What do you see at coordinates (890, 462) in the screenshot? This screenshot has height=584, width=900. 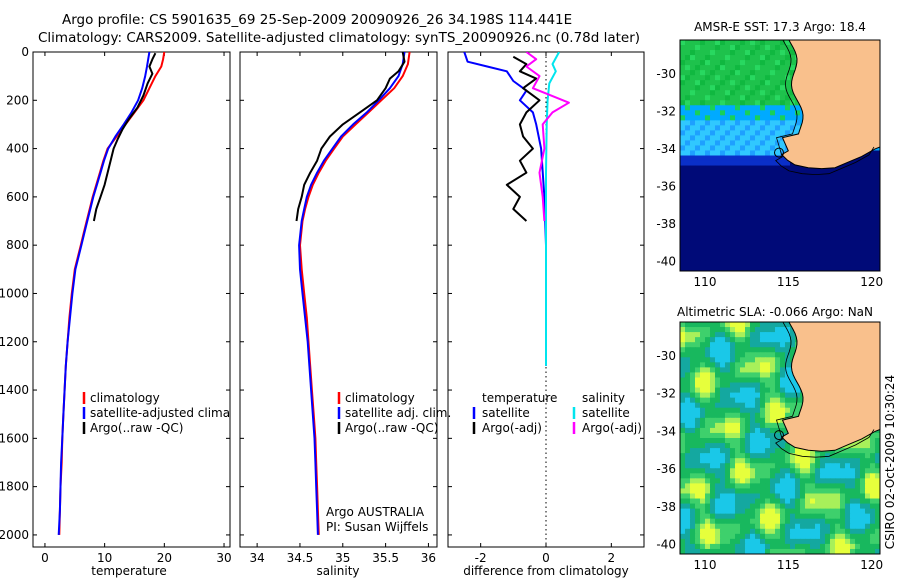 I see `footer-stamp: CSIRO 02-Oct-2009 10:30:24` at bounding box center [890, 462].